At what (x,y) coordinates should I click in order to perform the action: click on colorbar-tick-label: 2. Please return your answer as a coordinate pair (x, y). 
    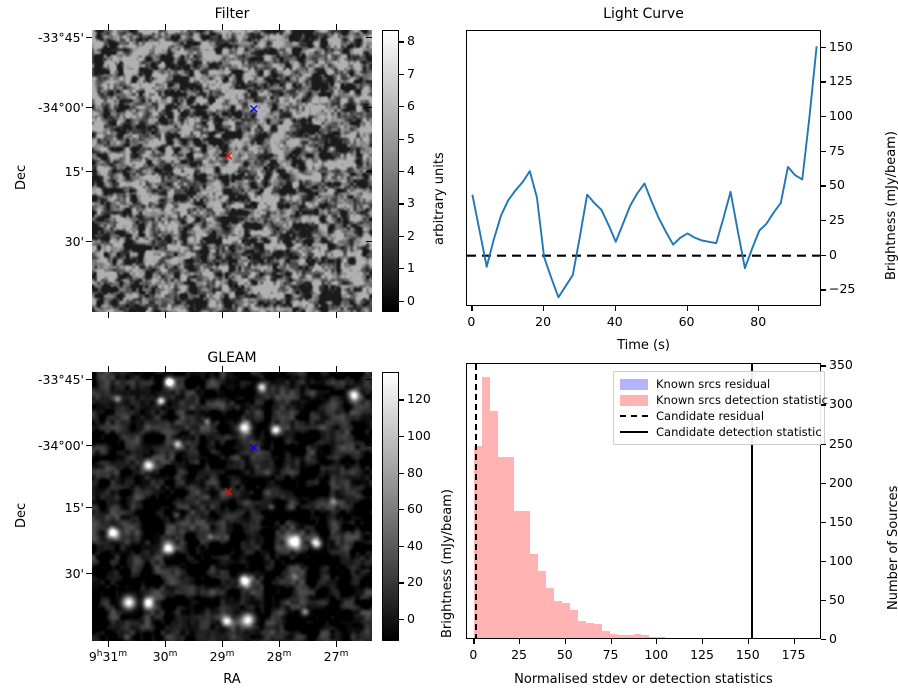
    Looking at the image, I should click on (411, 235).